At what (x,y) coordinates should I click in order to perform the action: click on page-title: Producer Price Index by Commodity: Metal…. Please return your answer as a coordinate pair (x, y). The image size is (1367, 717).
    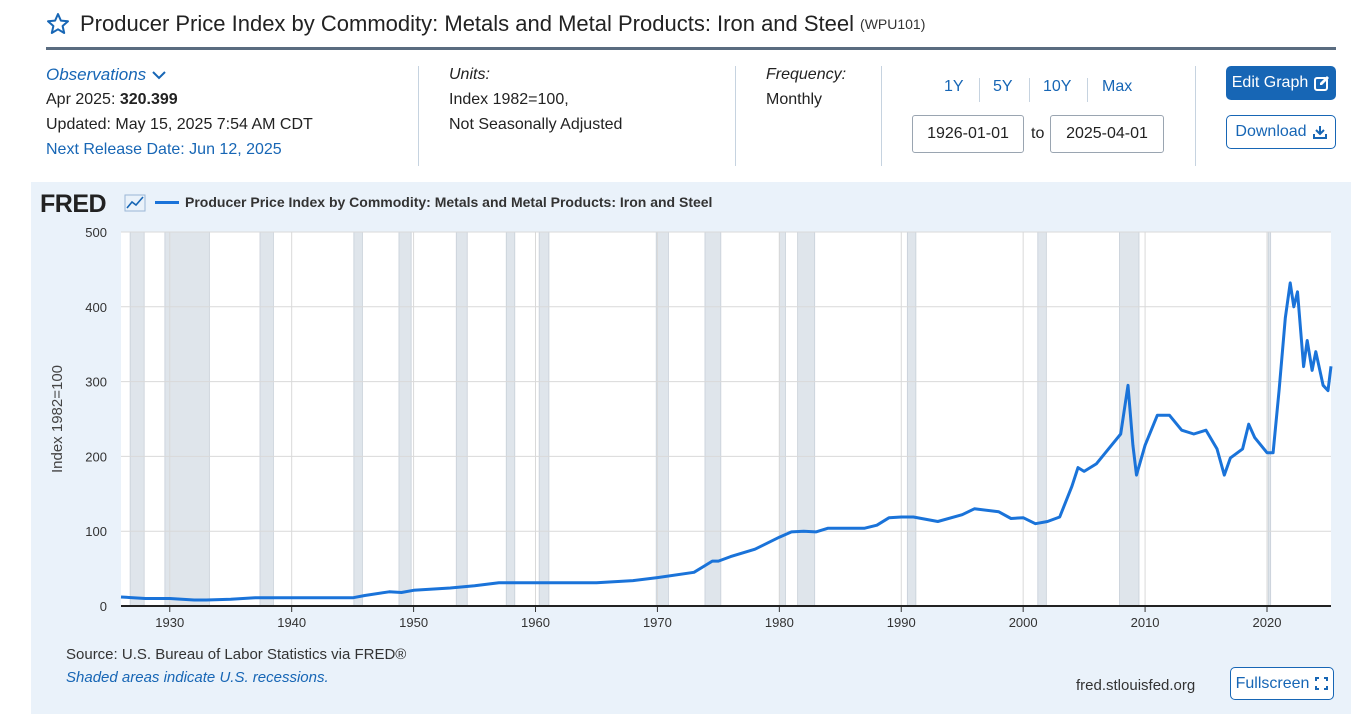
    Looking at the image, I should click on (467, 23).